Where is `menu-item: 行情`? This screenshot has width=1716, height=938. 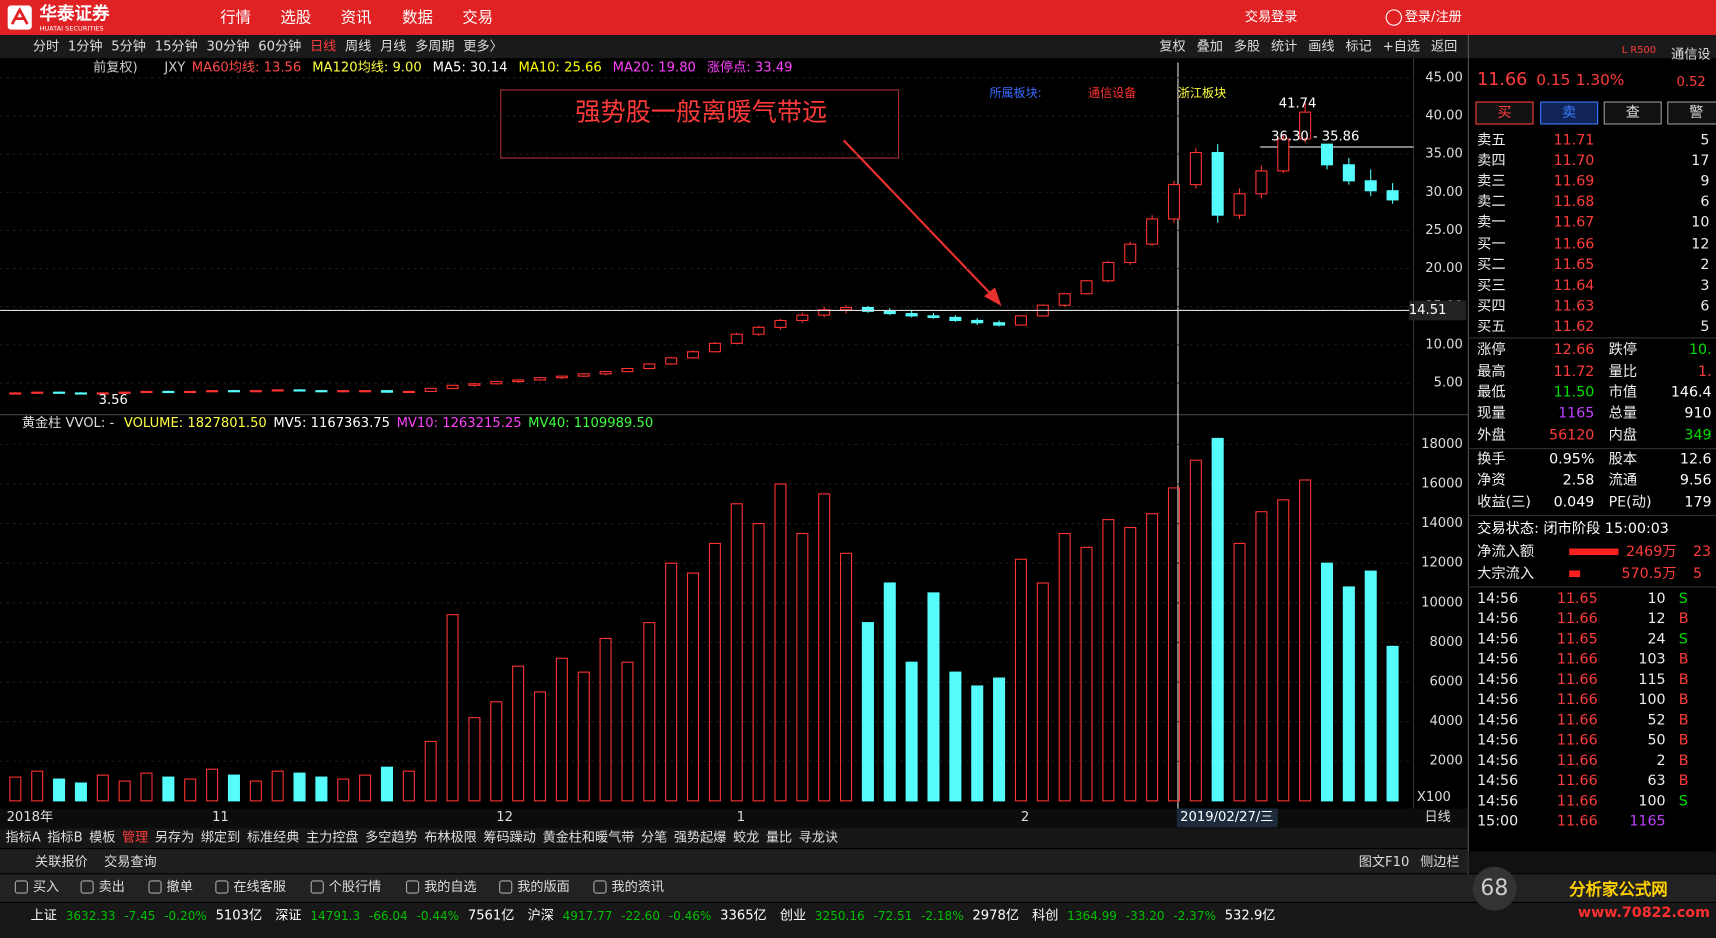
menu-item: 行情 is located at coordinates (235, 18).